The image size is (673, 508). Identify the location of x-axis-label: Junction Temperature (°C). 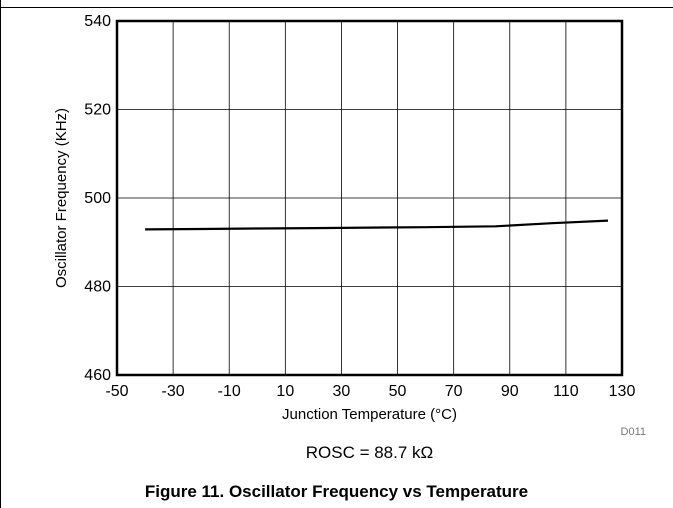
(369, 414).